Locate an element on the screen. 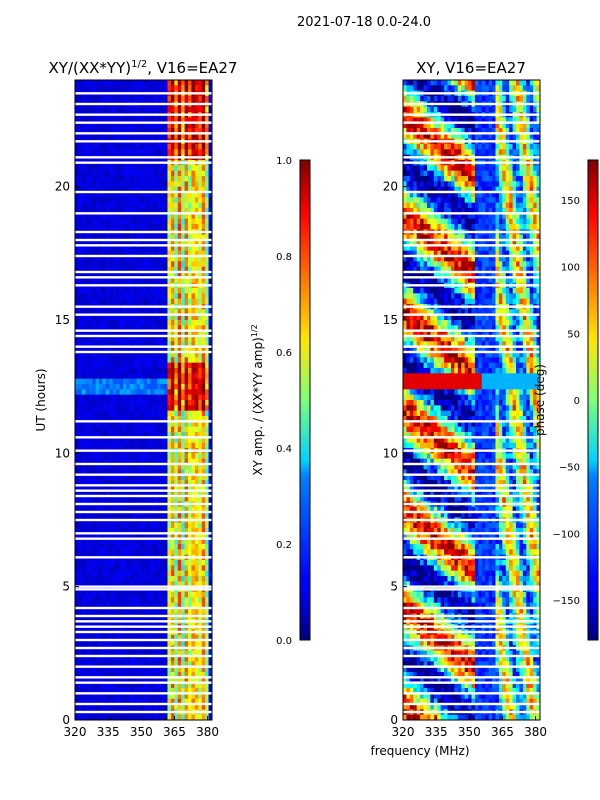  left-x-axis: 320 335 350 365 380 is located at coordinates (141, 727).